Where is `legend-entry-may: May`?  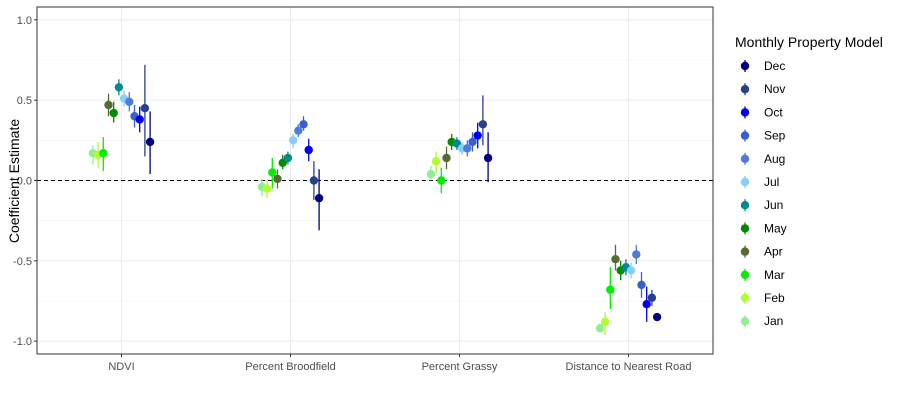 legend-entry-may: May is located at coordinates (763, 228).